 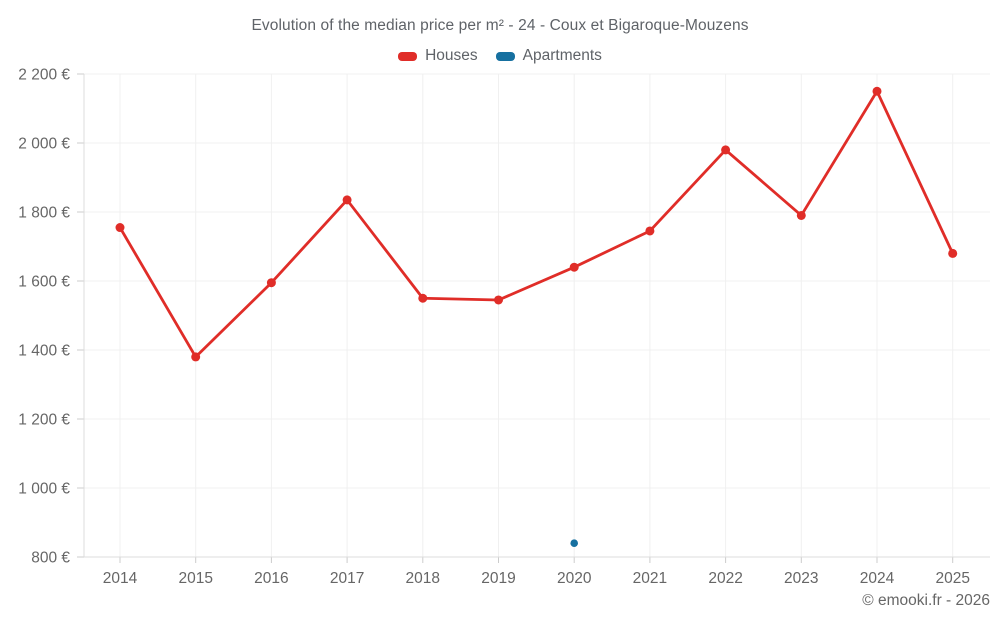 What do you see at coordinates (44, 420) in the screenshot?
I see `svg-text: 1 200 €` at bounding box center [44, 420].